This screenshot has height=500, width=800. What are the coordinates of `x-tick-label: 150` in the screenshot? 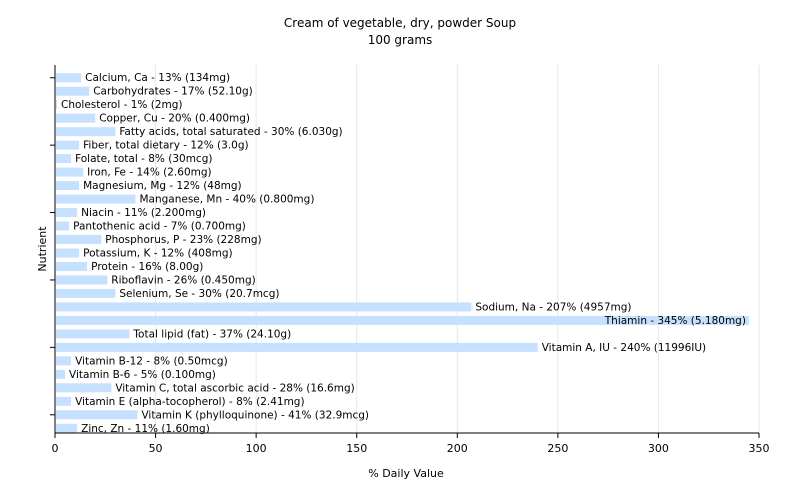 It's located at (356, 448).